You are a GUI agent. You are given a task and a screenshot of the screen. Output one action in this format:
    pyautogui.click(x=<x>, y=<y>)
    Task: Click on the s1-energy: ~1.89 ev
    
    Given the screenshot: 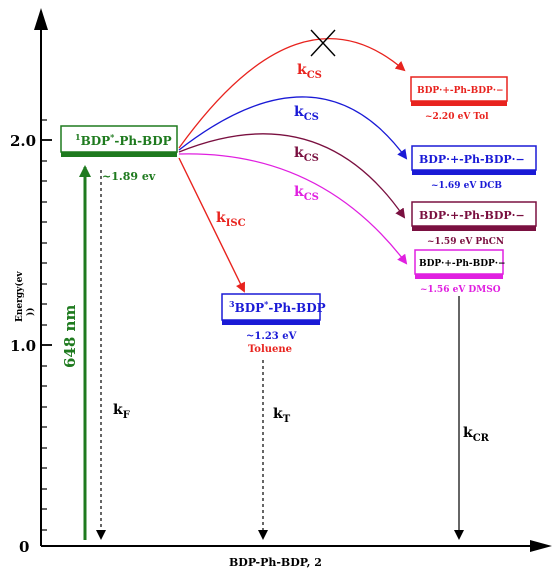 What is the action you would take?
    pyautogui.click(x=129, y=176)
    